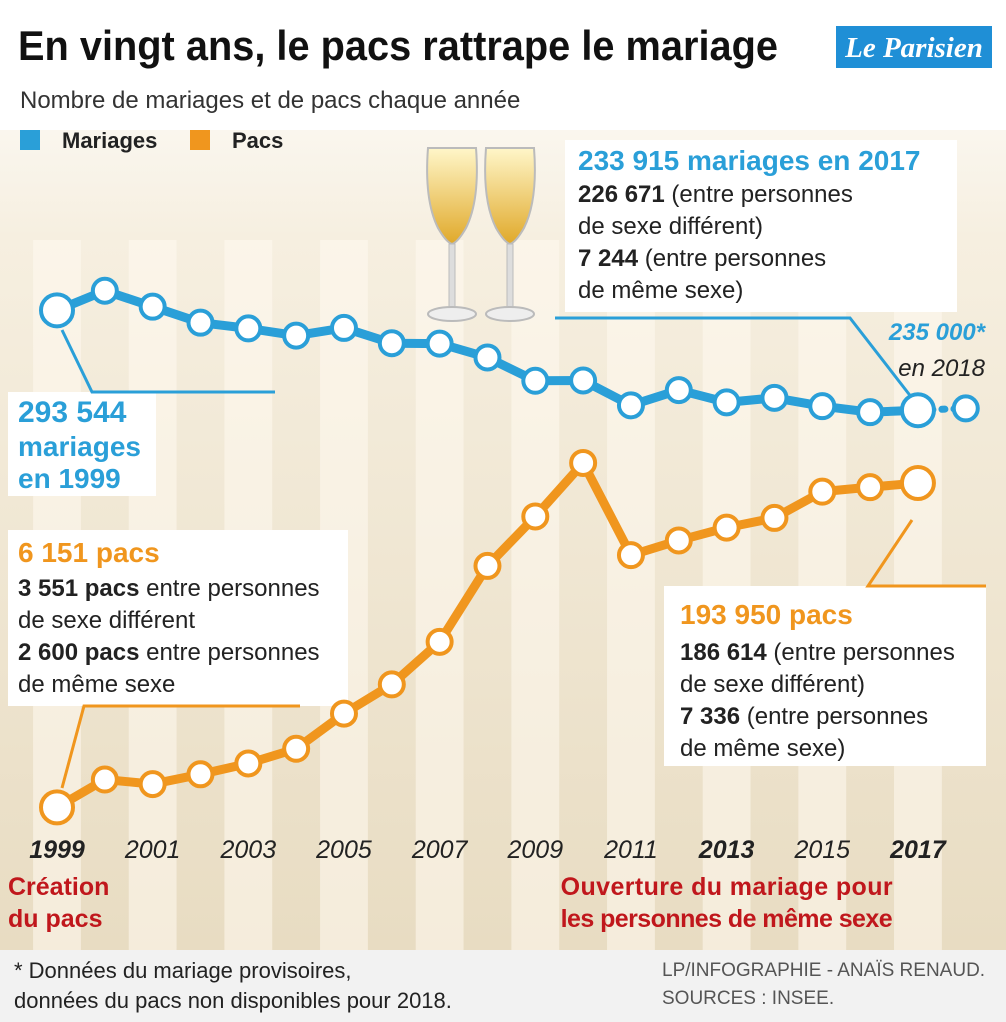 This screenshot has height=1022, width=1006. Describe the element at coordinates (152, 850) in the screenshot. I see `x-tick-label: 2001` at that location.